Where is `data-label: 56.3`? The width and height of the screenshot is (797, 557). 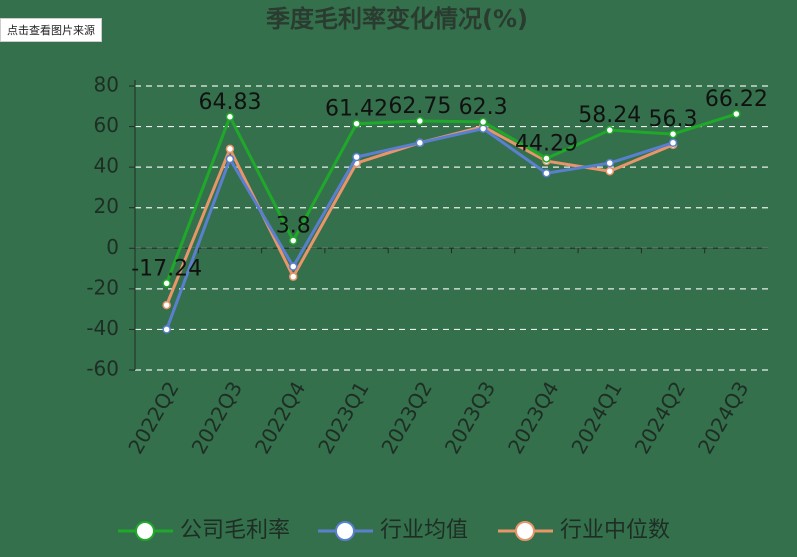 data-label: 56.3 is located at coordinates (673, 119).